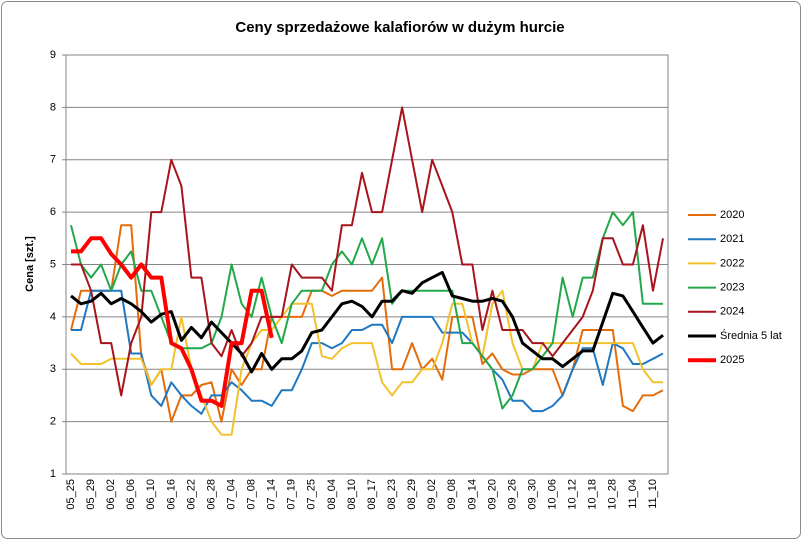 The height and width of the screenshot is (541, 803). Describe the element at coordinates (452, 494) in the screenshot. I see `x-tick-label: 09_08` at that location.